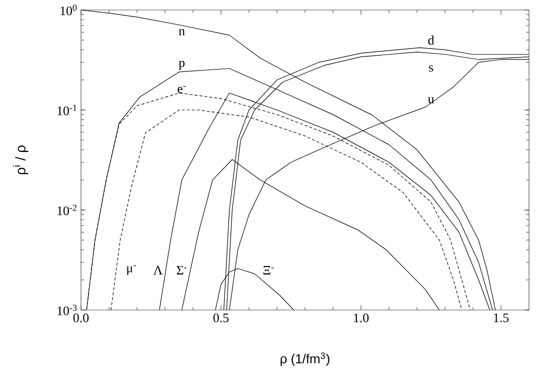 The image size is (546, 382). What do you see at coordinates (181, 32) in the screenshot?
I see `series-label: n` at bounding box center [181, 32].